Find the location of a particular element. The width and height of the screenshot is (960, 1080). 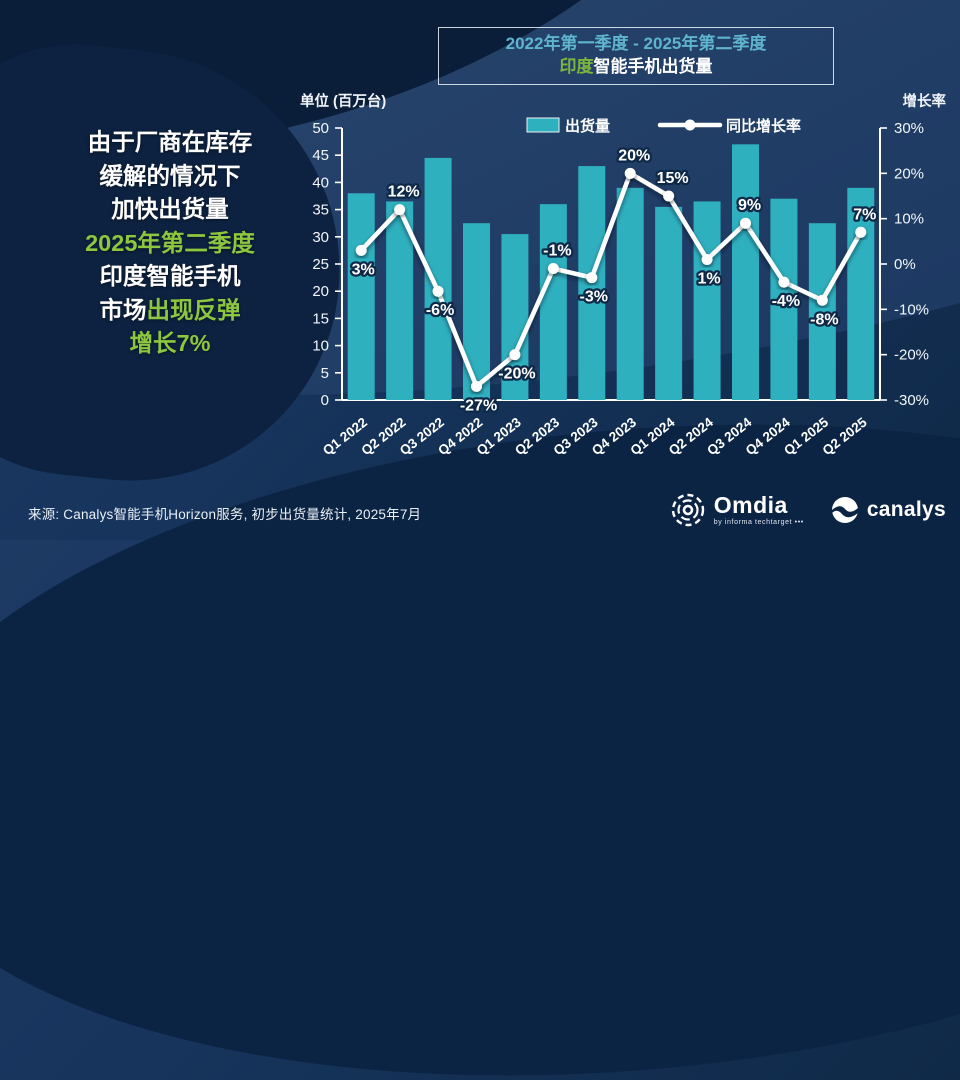

key-message-line: 加快出货量 is located at coordinates (170, 210).